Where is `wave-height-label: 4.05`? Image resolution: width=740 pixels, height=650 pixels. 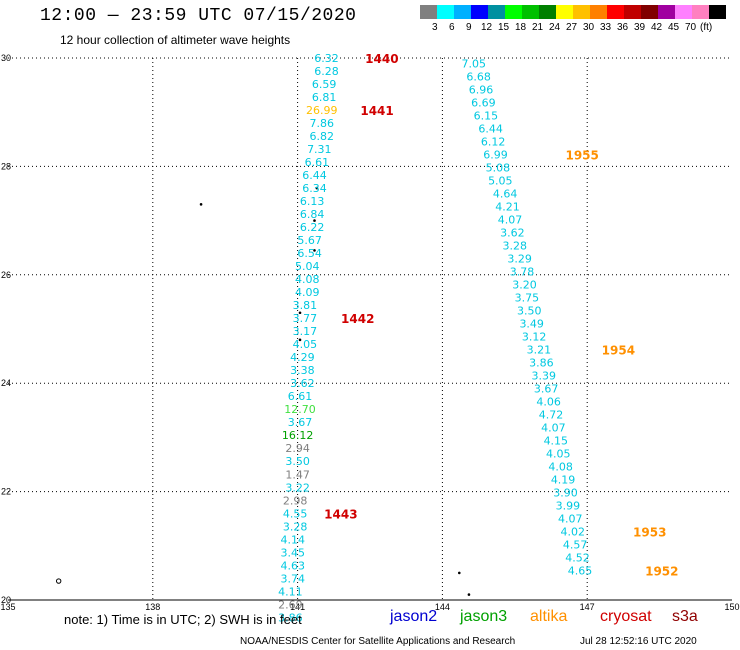 wave-height-label: 4.05 is located at coordinates (558, 454).